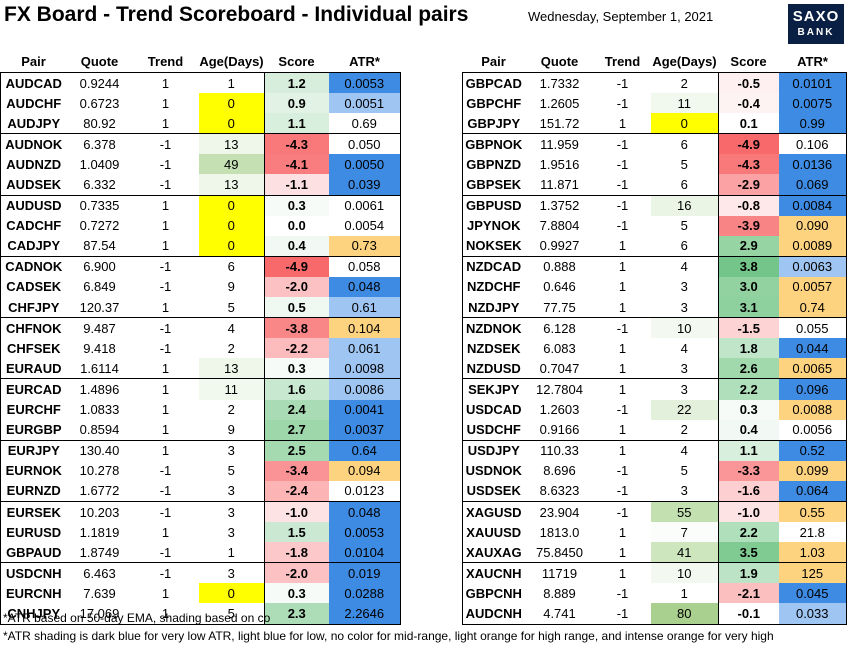  I want to click on logo-line2: BANK, so click(816, 32).